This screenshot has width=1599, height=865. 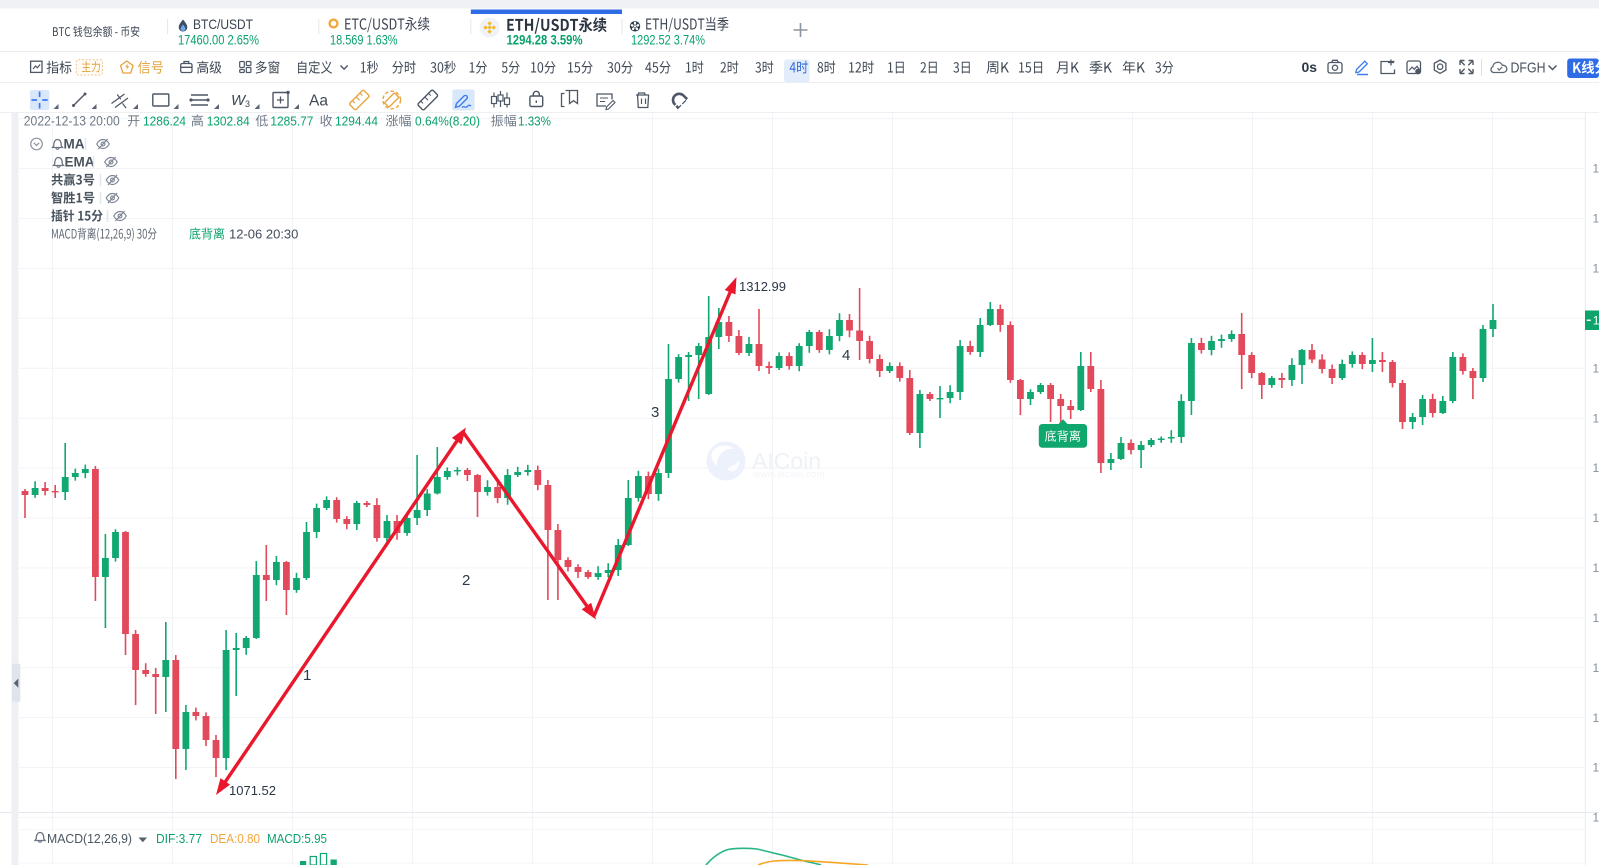 What do you see at coordinates (668, 40) in the screenshot?
I see `svg-text: 1292.52 3.74%` at bounding box center [668, 40].